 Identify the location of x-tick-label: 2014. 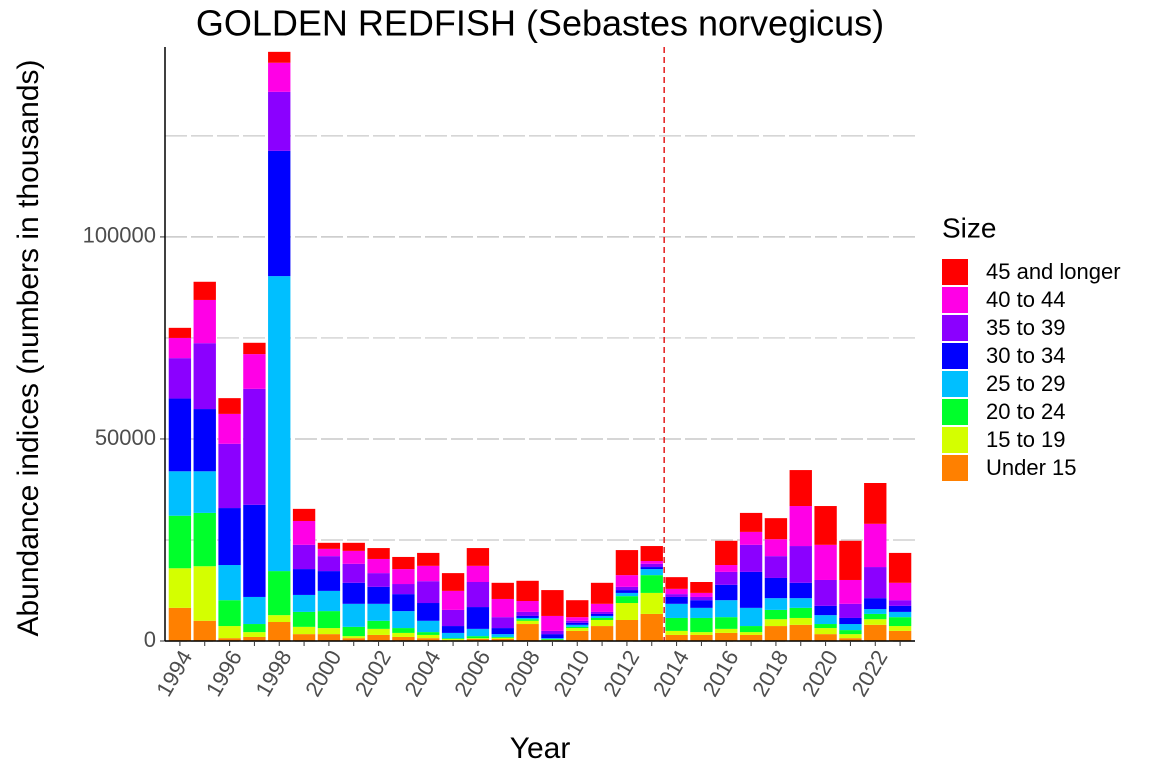
(671, 673).